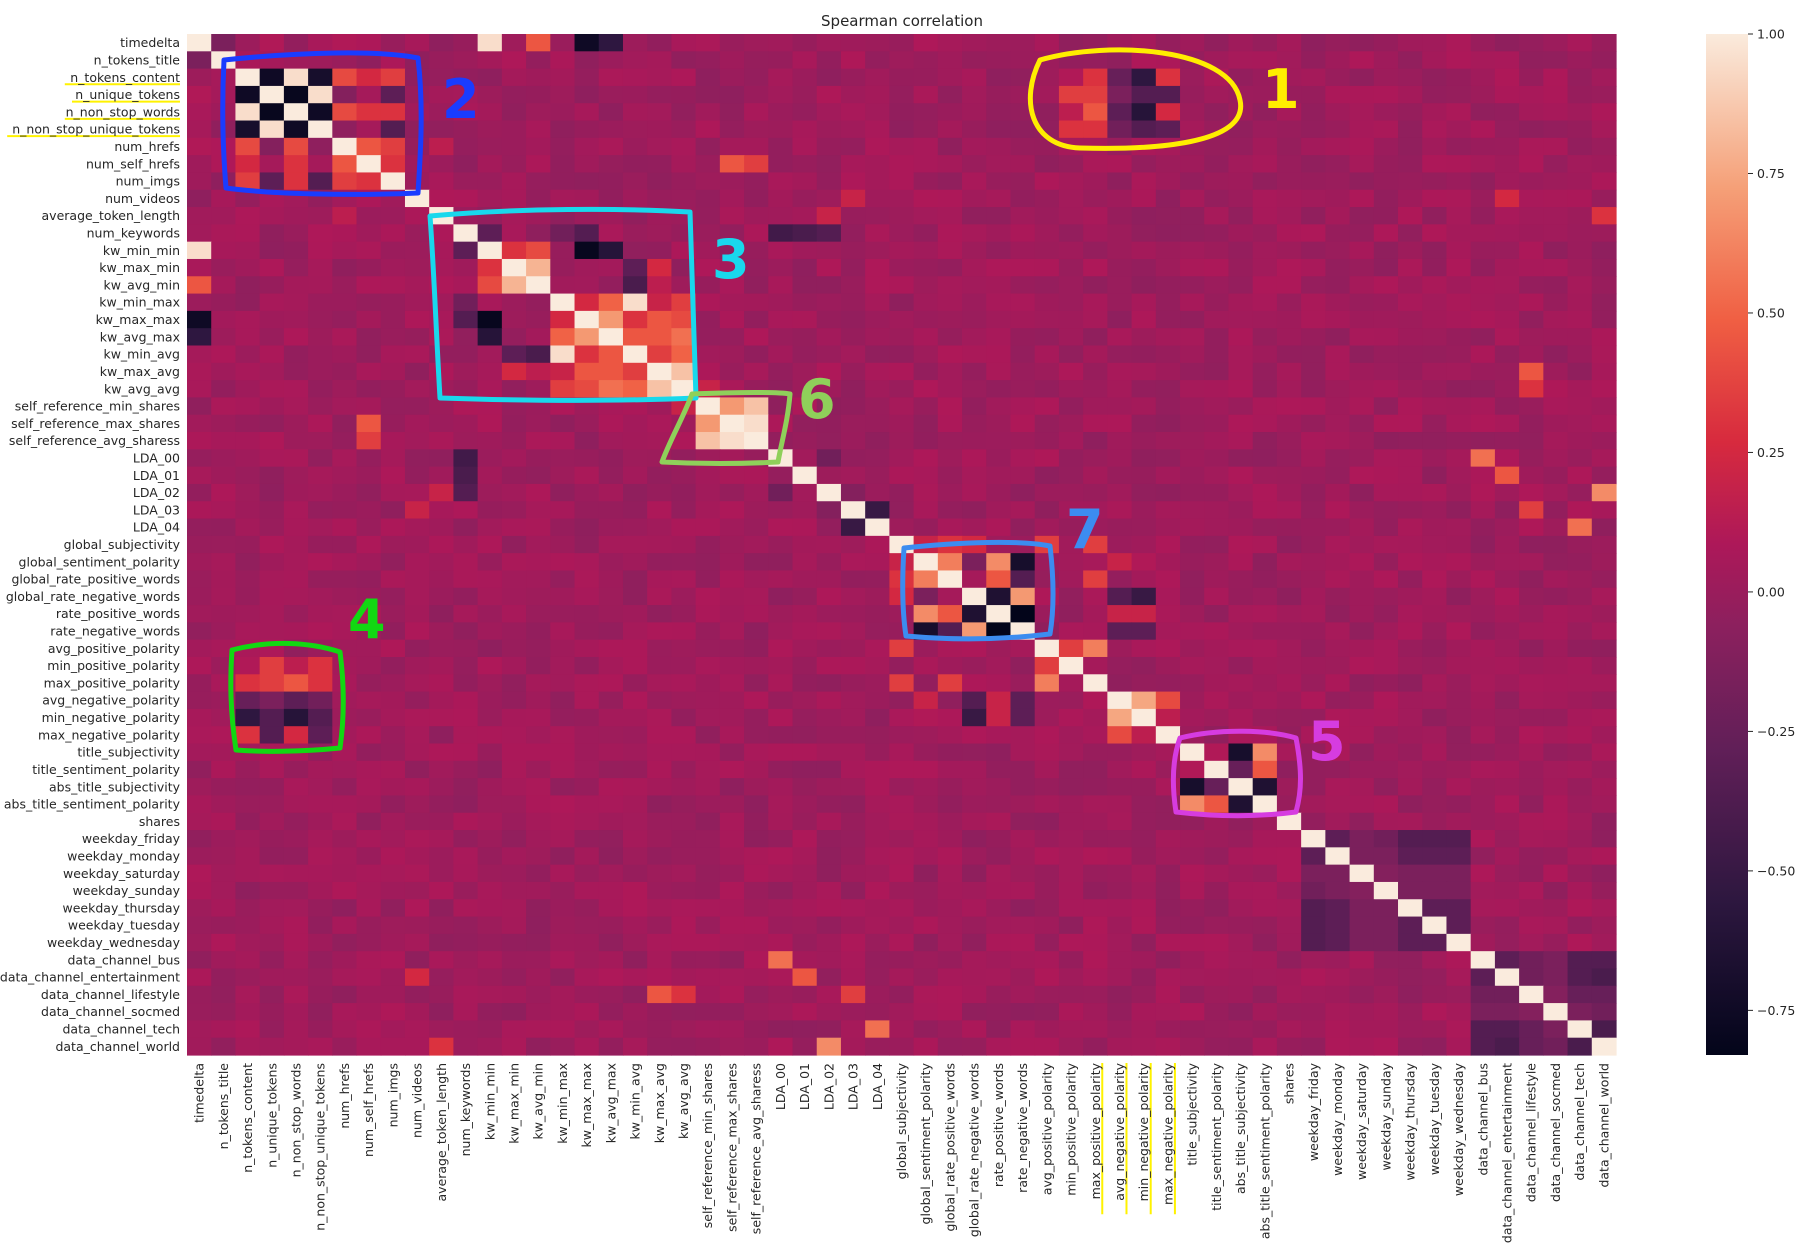 This screenshot has width=1809, height=1251. I want to click on x-tick-label: LDA_03, so click(853, 1086).